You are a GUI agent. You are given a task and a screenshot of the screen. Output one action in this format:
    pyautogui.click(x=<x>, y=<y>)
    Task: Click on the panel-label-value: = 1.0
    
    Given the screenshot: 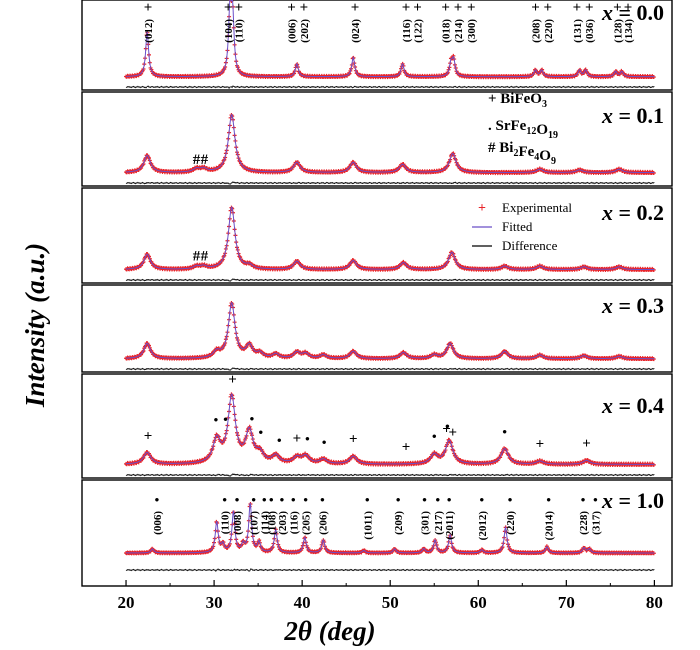 What is the action you would take?
    pyautogui.click(x=638, y=500)
    